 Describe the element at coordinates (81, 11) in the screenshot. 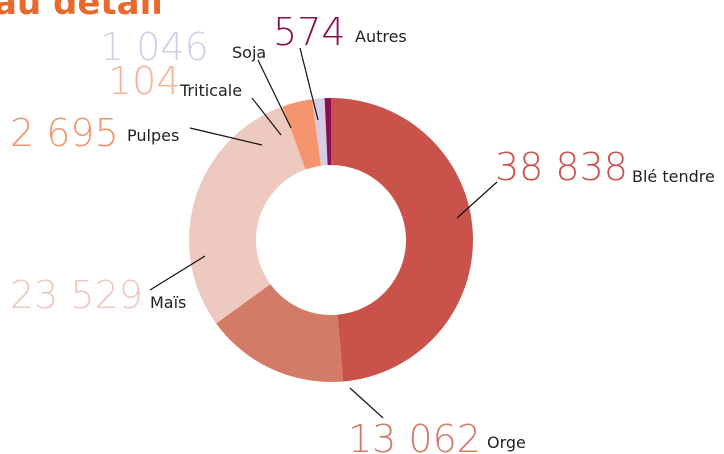

I see `chart-title: au détail` at that location.